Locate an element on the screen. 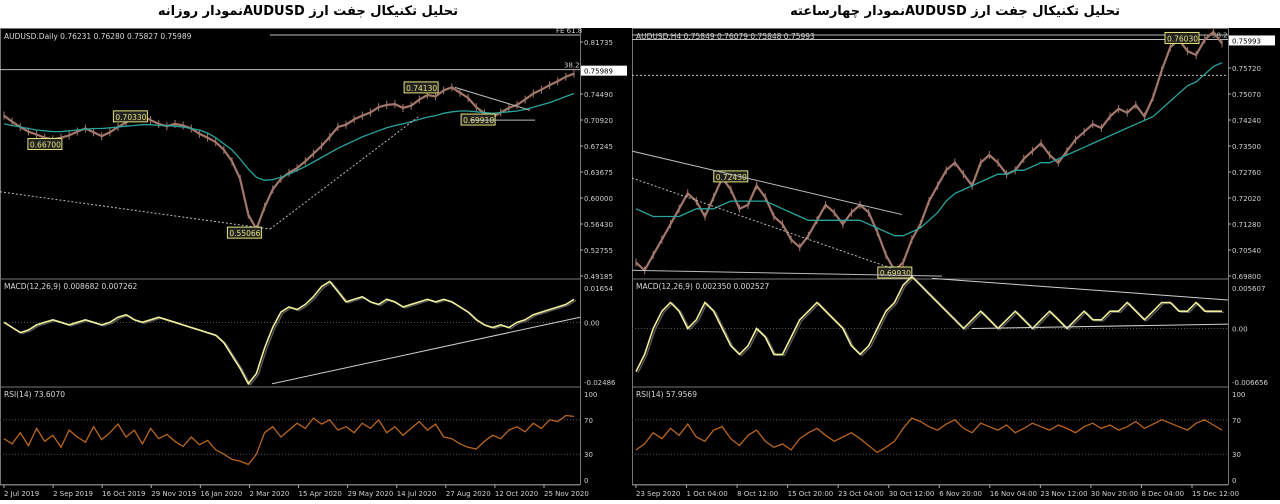  time-tick-label: 30 Oct 12:00 is located at coordinates (912, 494).